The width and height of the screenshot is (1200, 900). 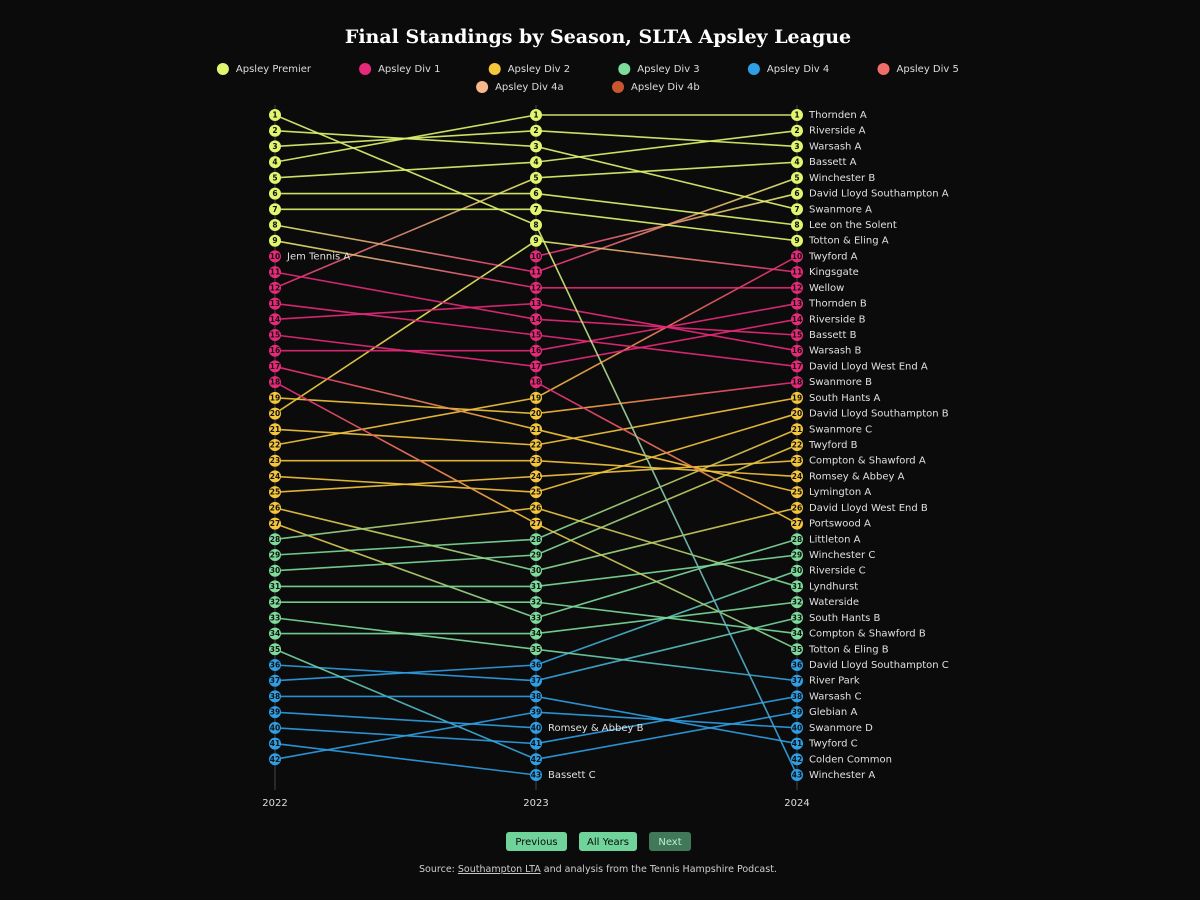 What do you see at coordinates (797, 366) in the screenshot?
I see `rank-label: 17` at bounding box center [797, 366].